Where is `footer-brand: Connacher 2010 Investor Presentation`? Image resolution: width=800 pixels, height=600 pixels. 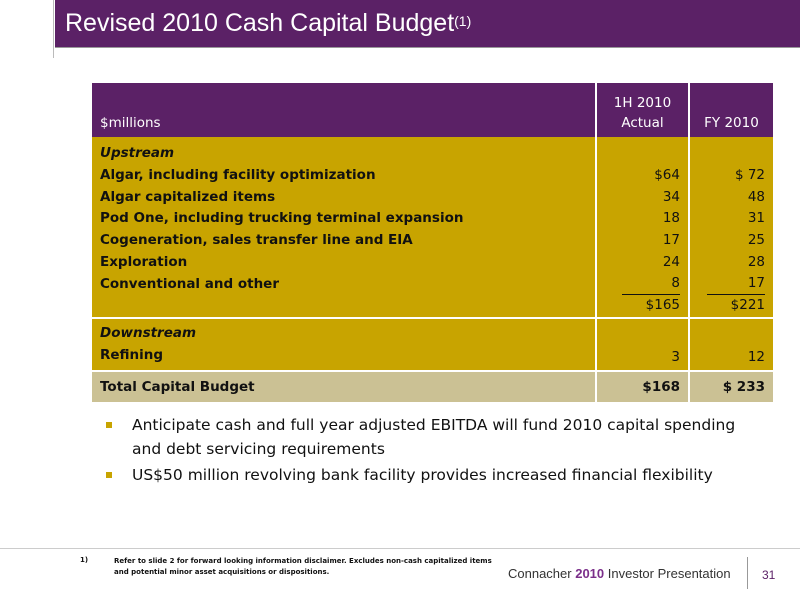 footer-brand: Connacher 2010 Investor Presentation is located at coordinates (619, 573).